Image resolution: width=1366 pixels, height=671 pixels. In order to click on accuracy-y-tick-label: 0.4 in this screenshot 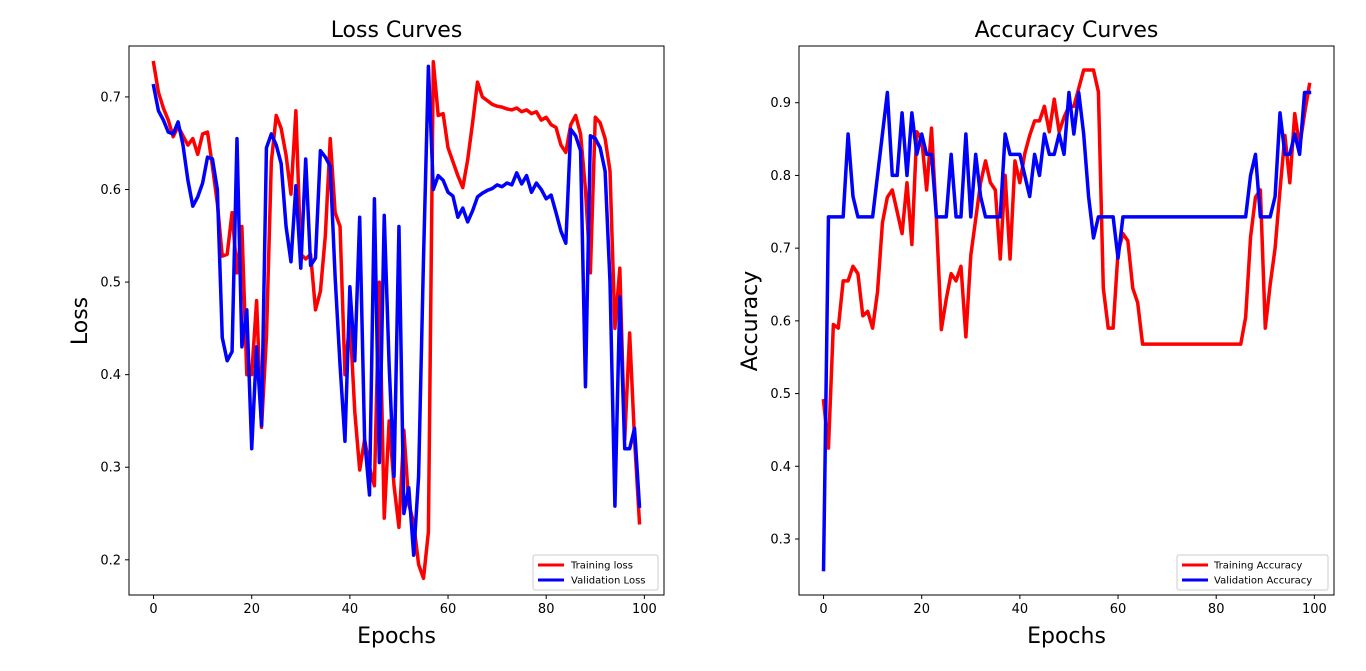, I will do `click(780, 467)`.